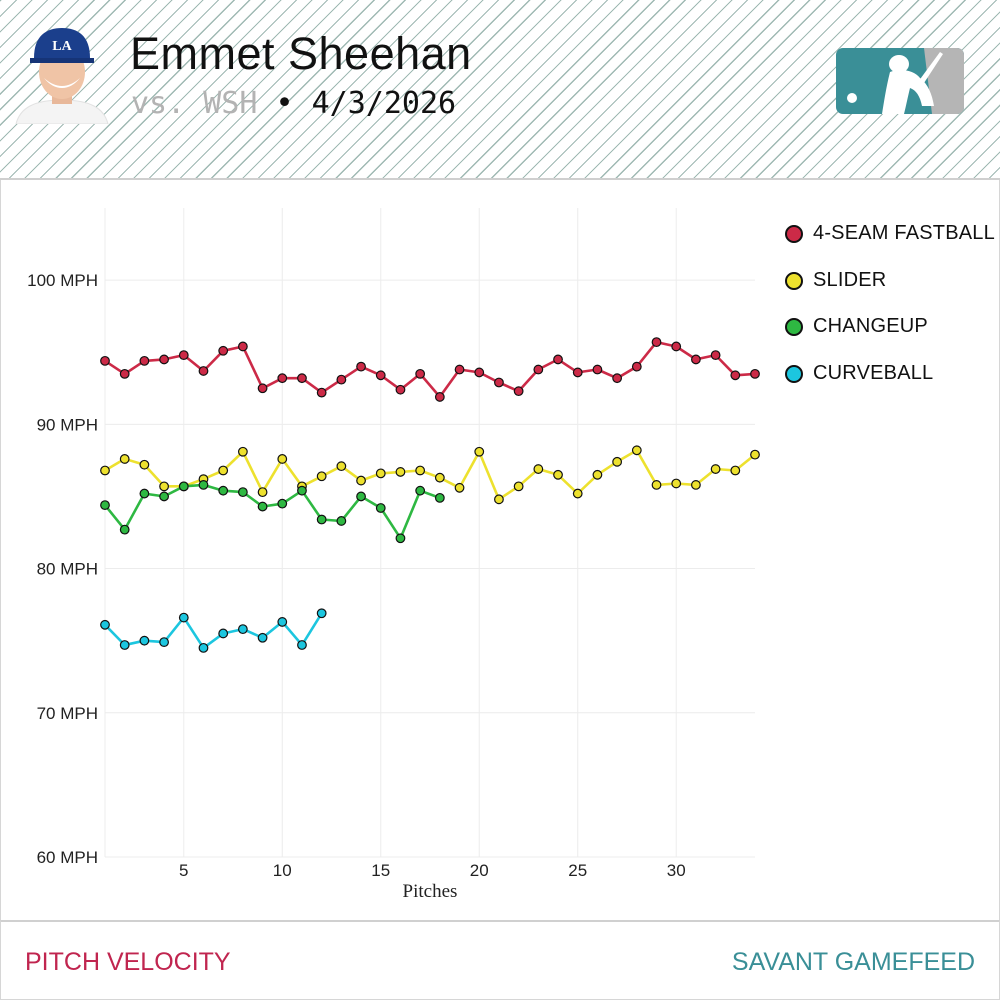 The image size is (1000, 1000). I want to click on series-changeup, so click(272, 512).